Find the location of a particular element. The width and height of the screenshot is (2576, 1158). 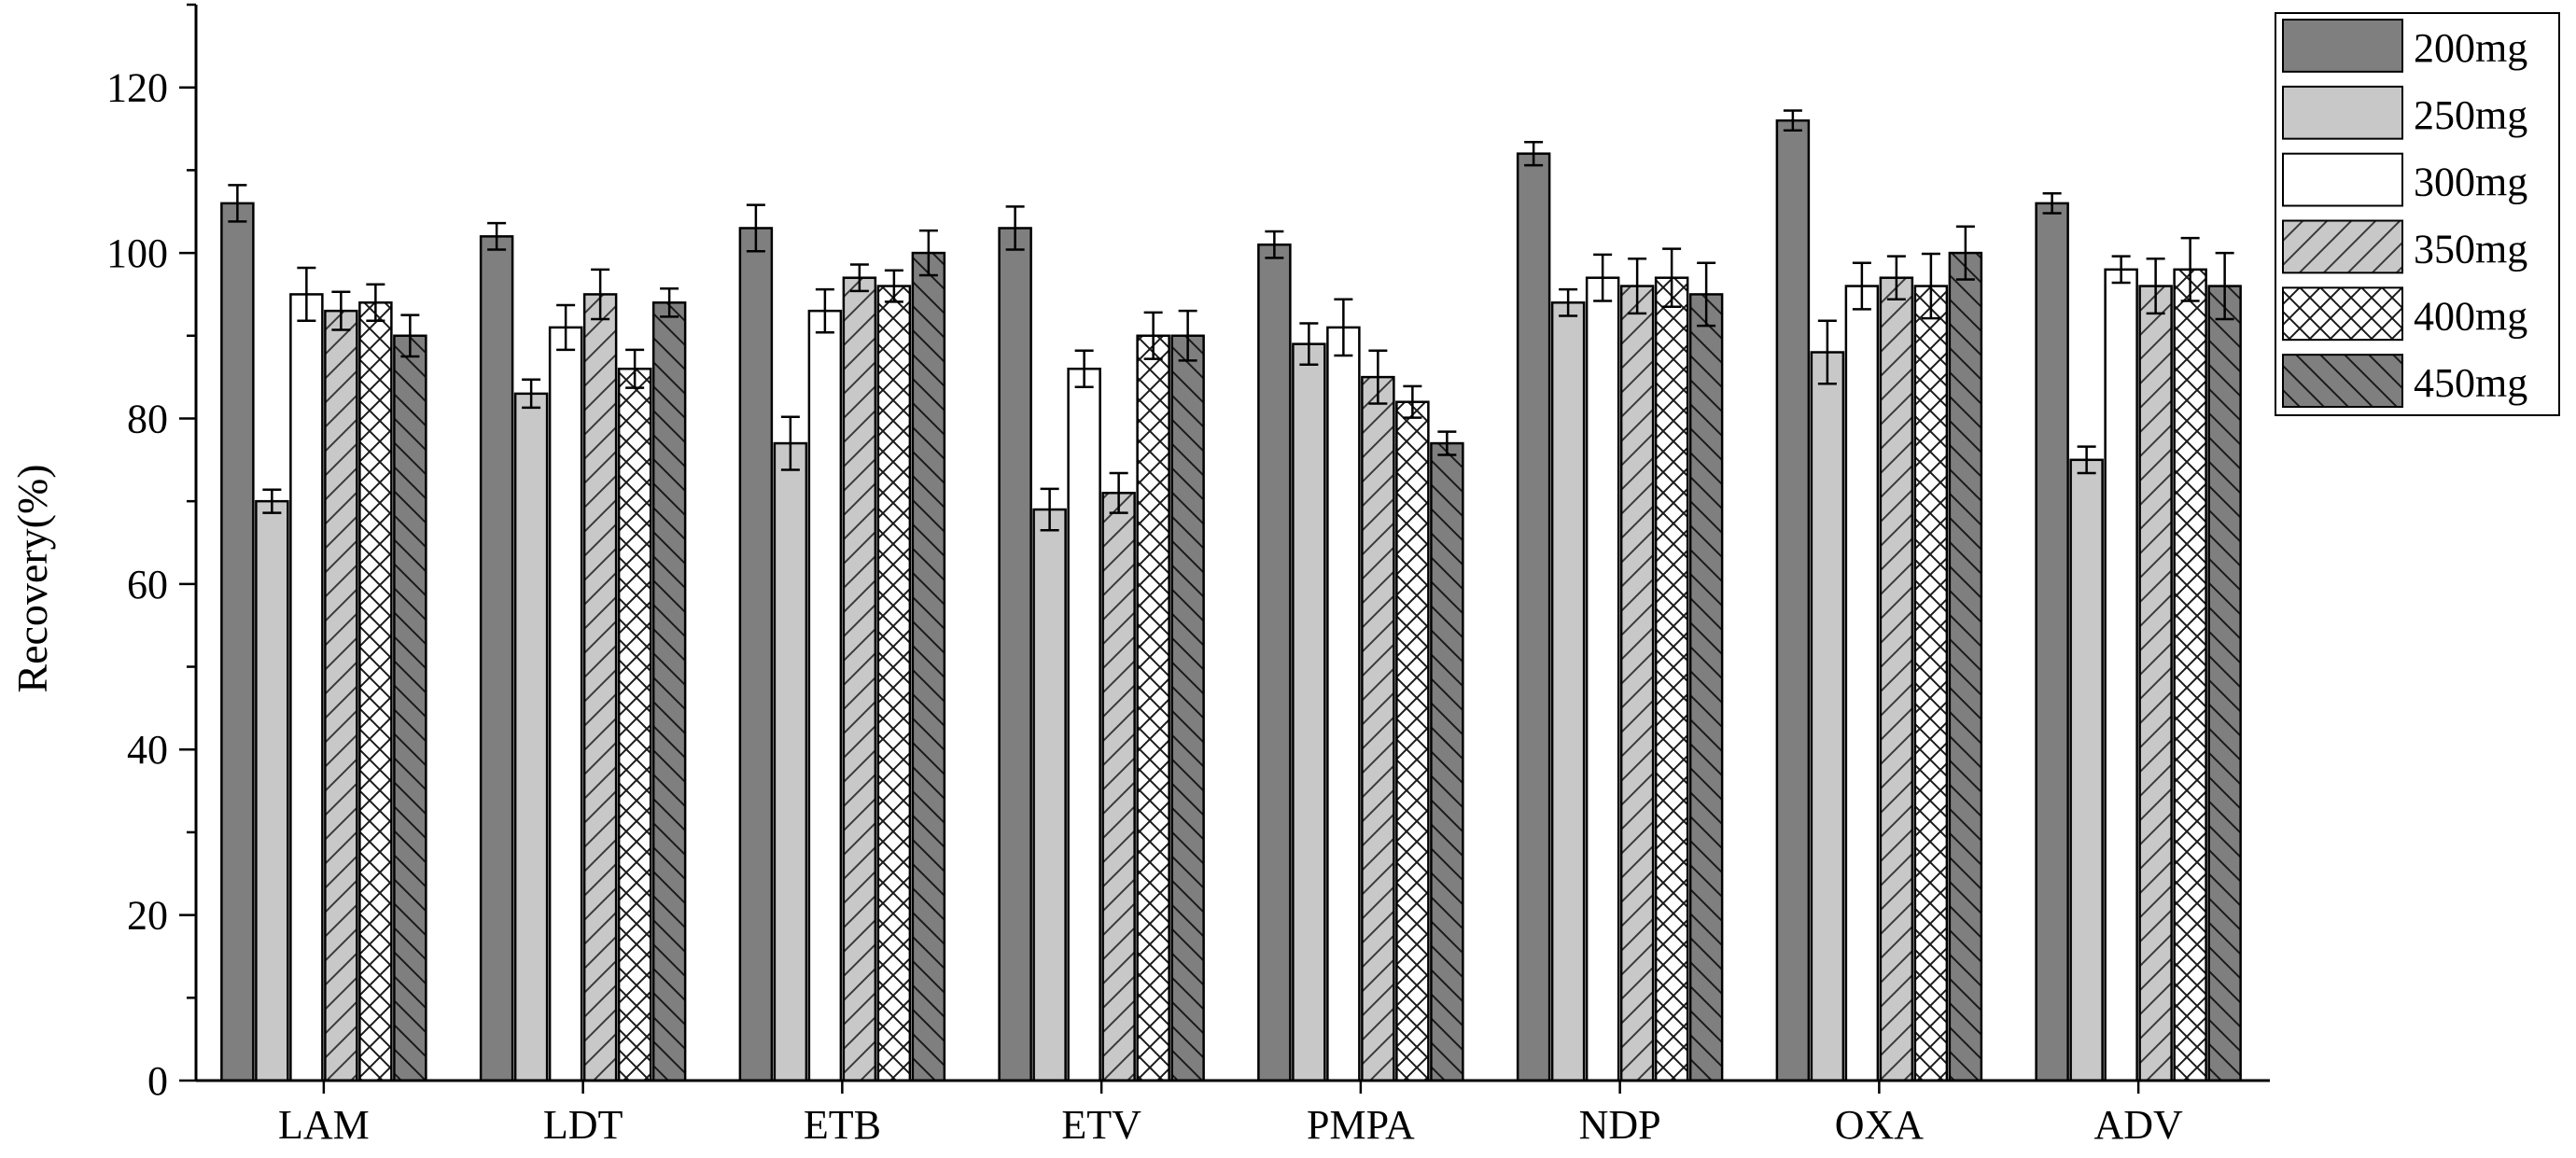

bar-350mg-PMPA is located at coordinates (1378, 728).